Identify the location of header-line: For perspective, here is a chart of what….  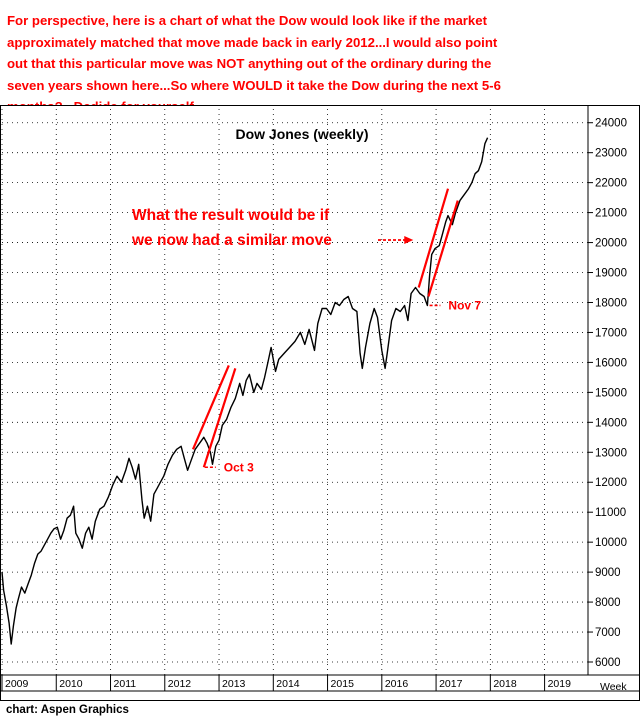
(247, 20).